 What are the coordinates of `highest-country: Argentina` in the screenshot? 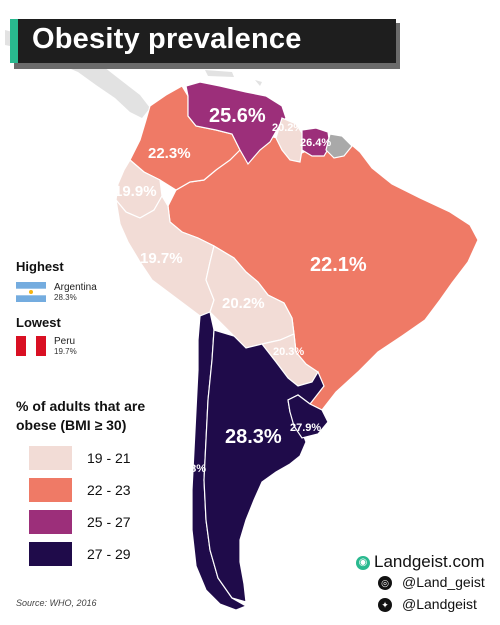 It's located at (75, 287).